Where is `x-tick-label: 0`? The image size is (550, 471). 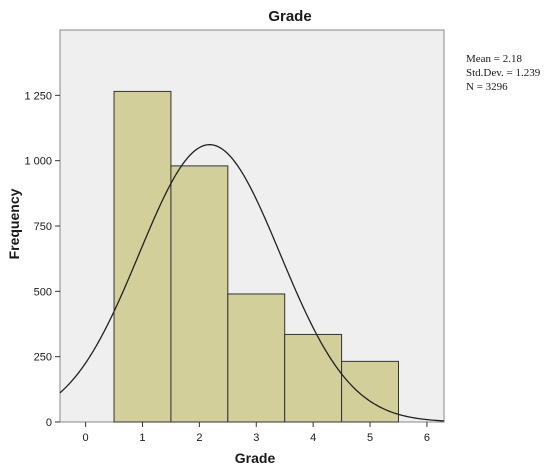 x-tick-label: 0 is located at coordinates (86, 438).